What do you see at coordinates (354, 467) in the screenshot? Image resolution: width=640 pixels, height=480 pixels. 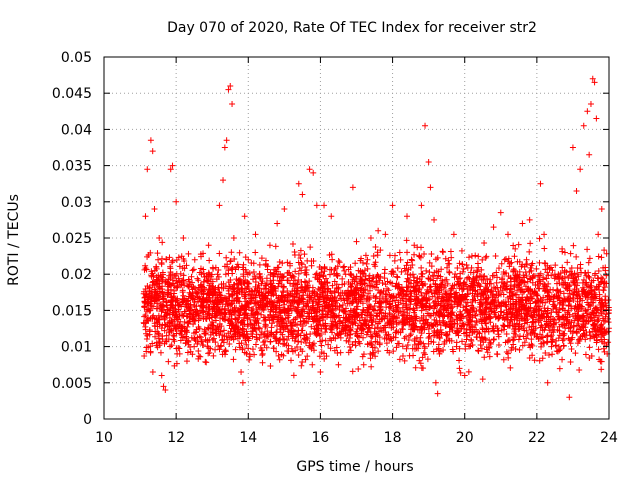 I see `x-axis-label: GPS time / hours` at bounding box center [354, 467].